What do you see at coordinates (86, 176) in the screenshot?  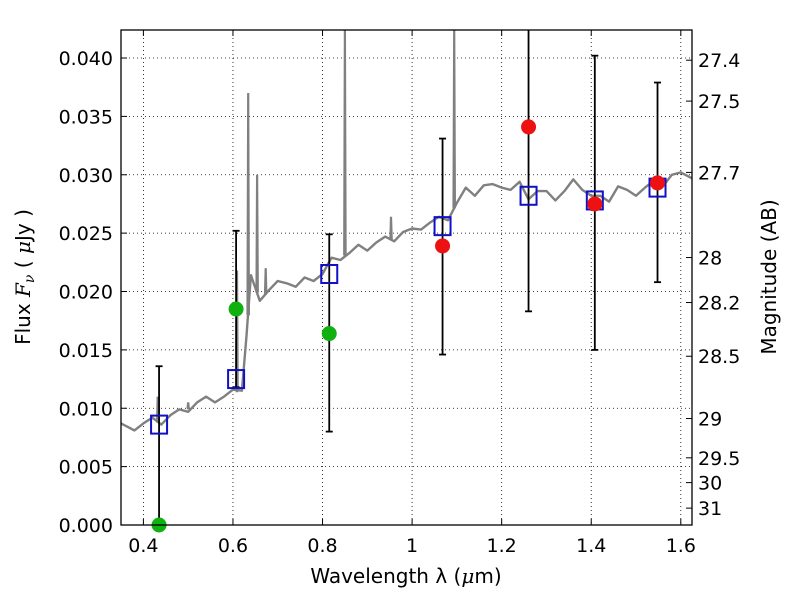 I see `y-tick-label: 0.030` at bounding box center [86, 176].